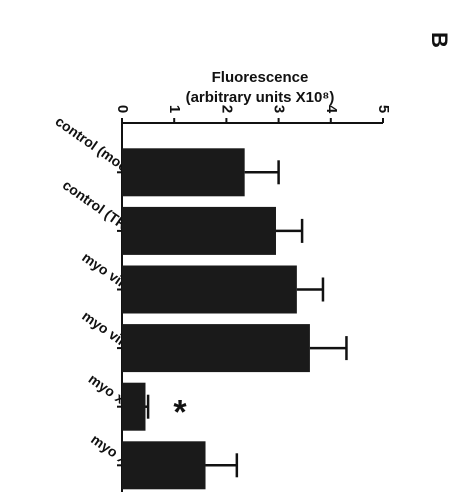  Describe the element at coordinates (439, 40) in the screenshot. I see `panel-label: B` at that location.